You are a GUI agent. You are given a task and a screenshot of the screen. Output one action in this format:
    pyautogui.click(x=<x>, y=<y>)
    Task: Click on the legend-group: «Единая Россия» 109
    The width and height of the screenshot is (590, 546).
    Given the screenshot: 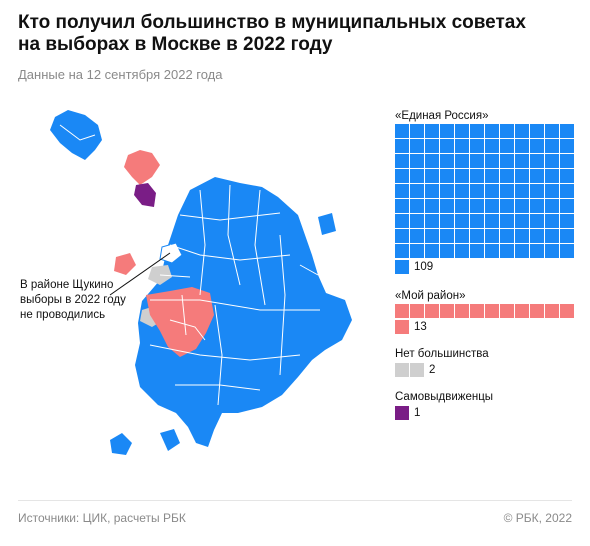 What is the action you would take?
    pyautogui.click(x=485, y=191)
    